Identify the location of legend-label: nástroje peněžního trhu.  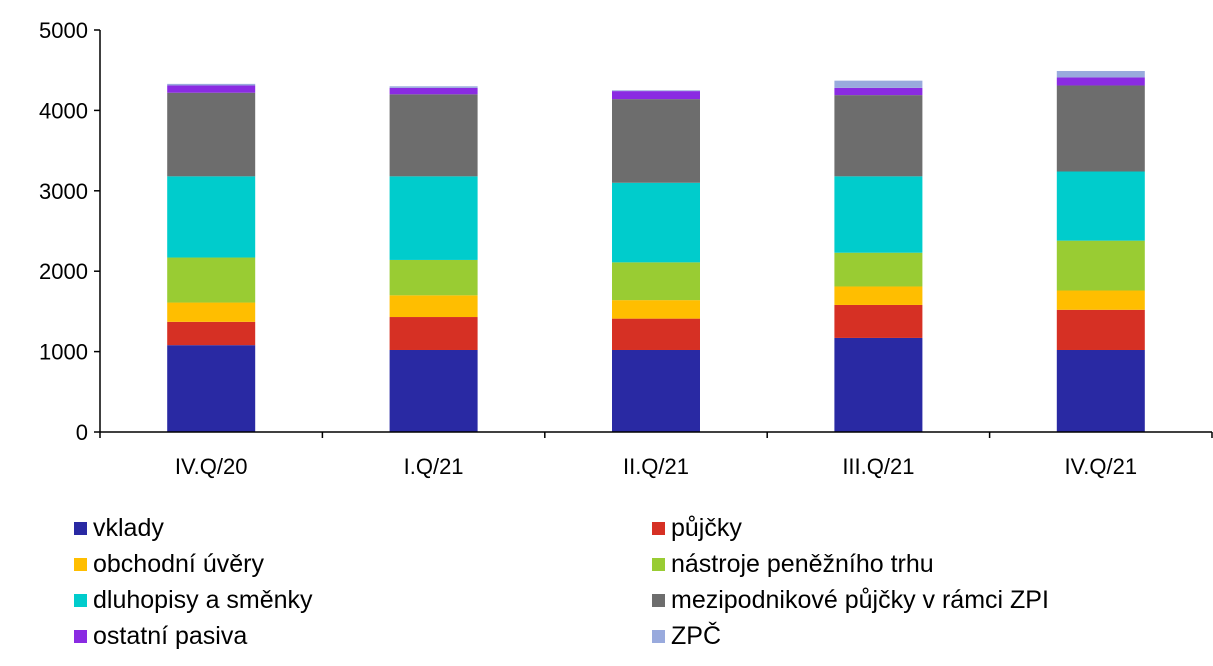
(802, 563).